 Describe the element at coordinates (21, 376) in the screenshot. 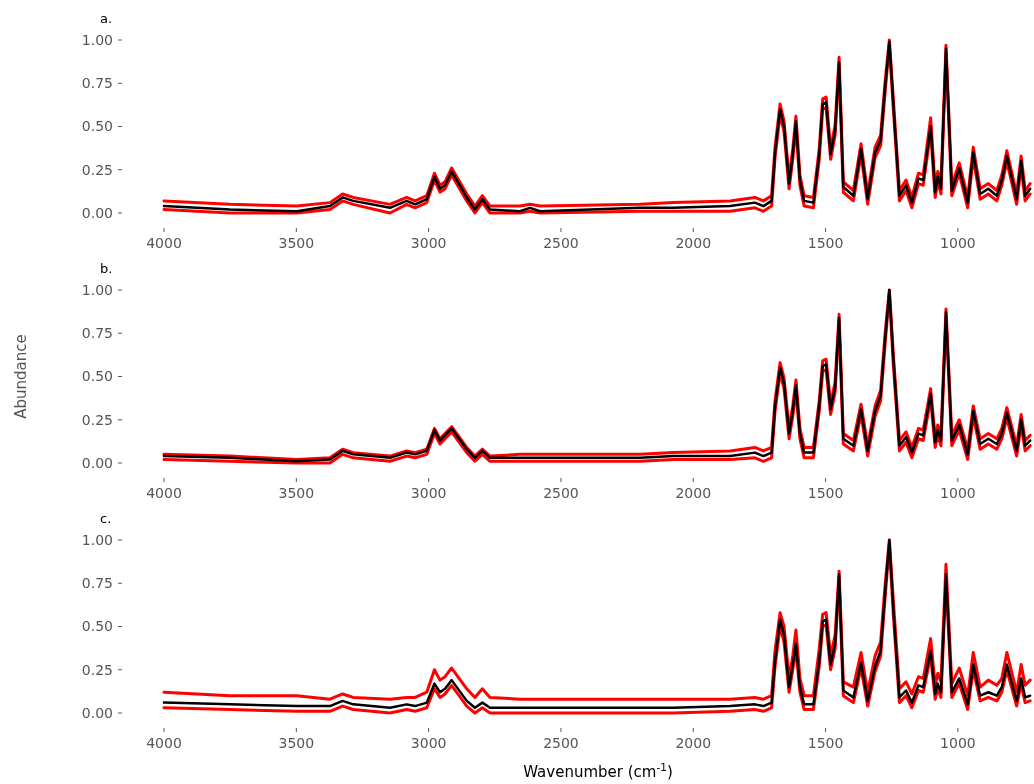

I see `y-axis-title: Abundance` at that location.